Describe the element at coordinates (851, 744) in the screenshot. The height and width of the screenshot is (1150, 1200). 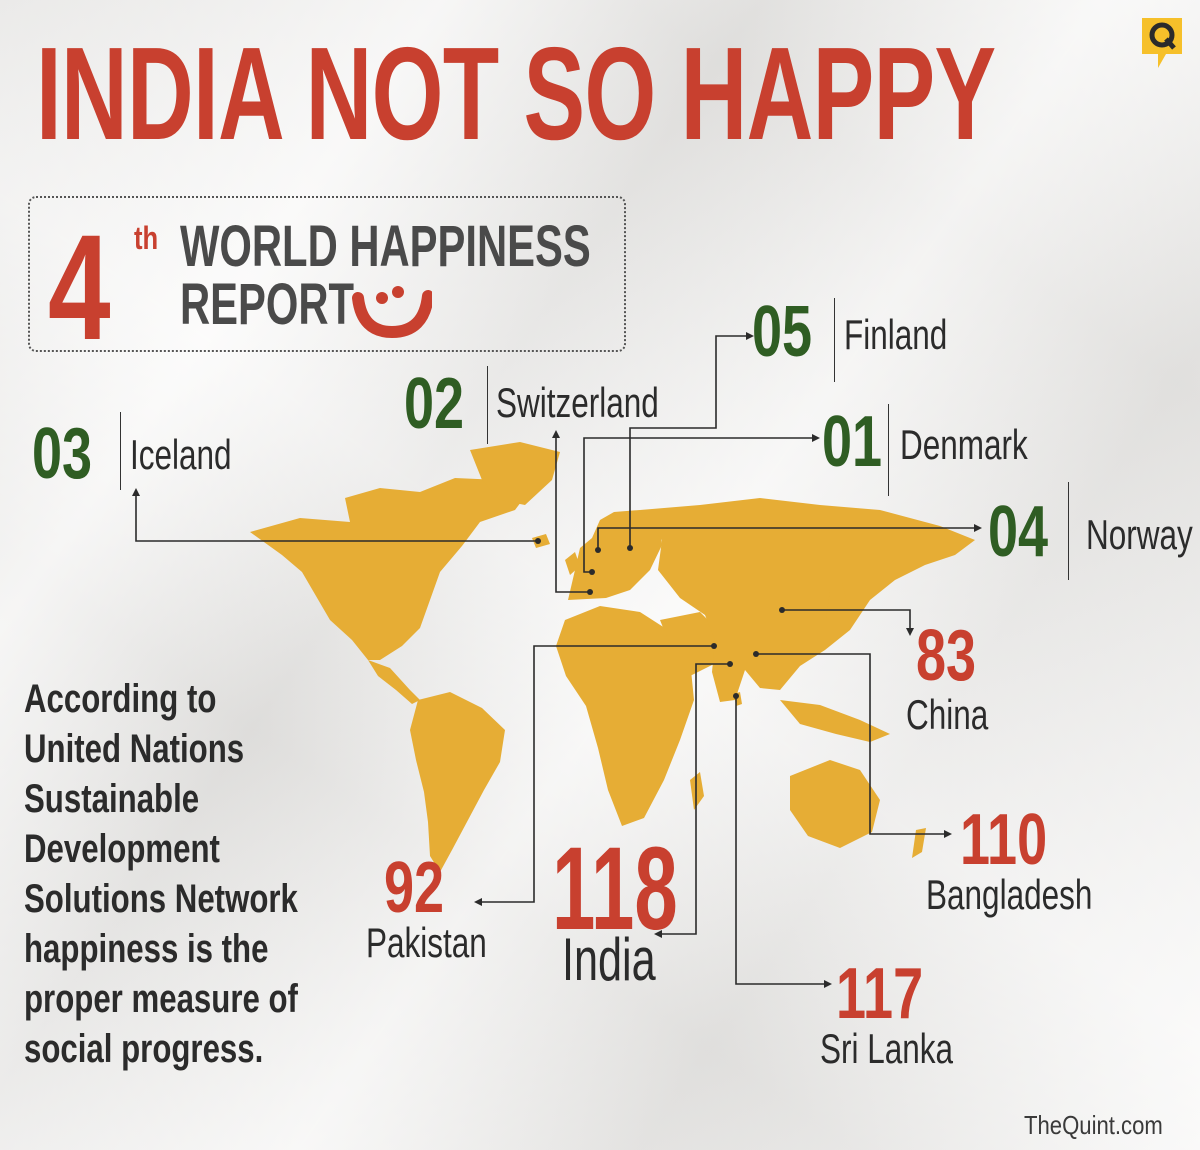
I see `bangladesh-connector` at that location.